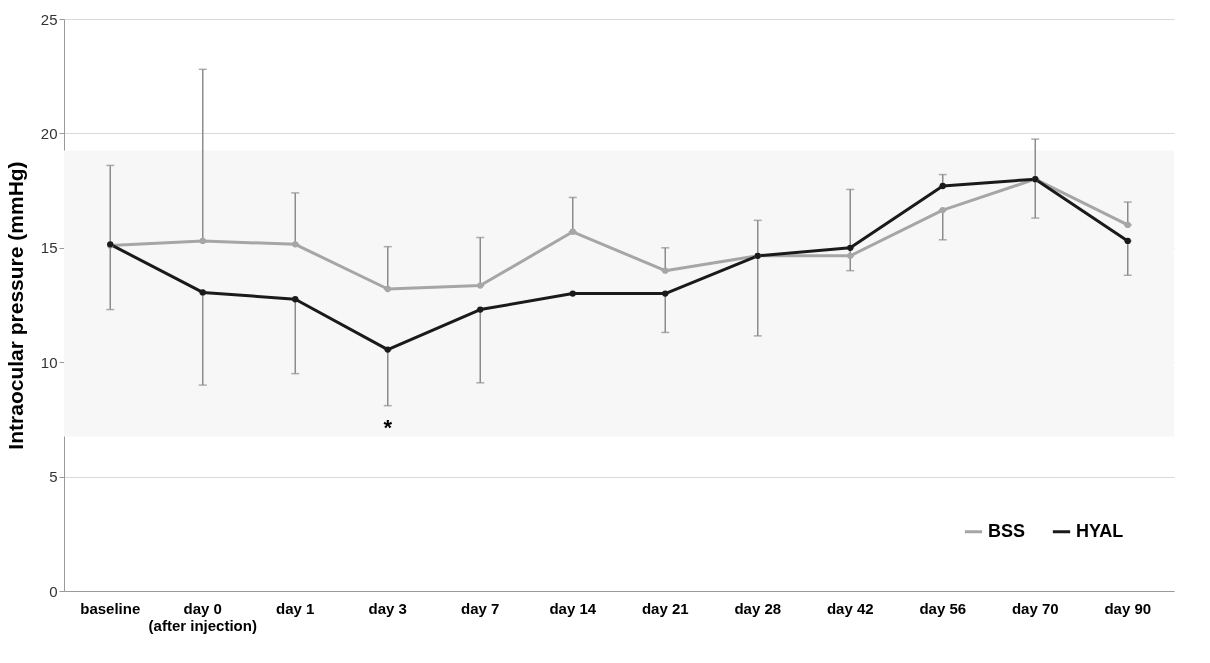  I want to click on x-tick-label: day 0 (after injection), so click(202, 616).